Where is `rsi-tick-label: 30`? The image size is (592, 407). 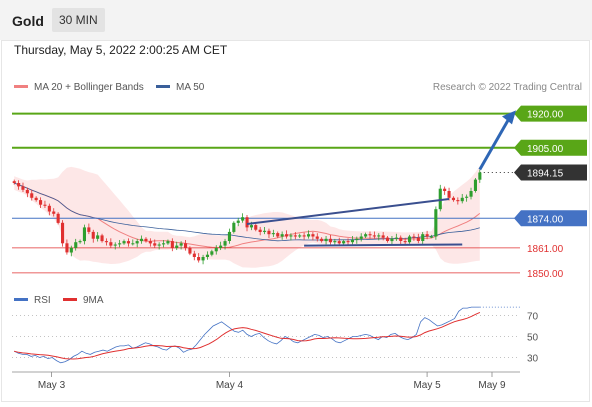
rsi-tick-label: 30 is located at coordinates (533, 359).